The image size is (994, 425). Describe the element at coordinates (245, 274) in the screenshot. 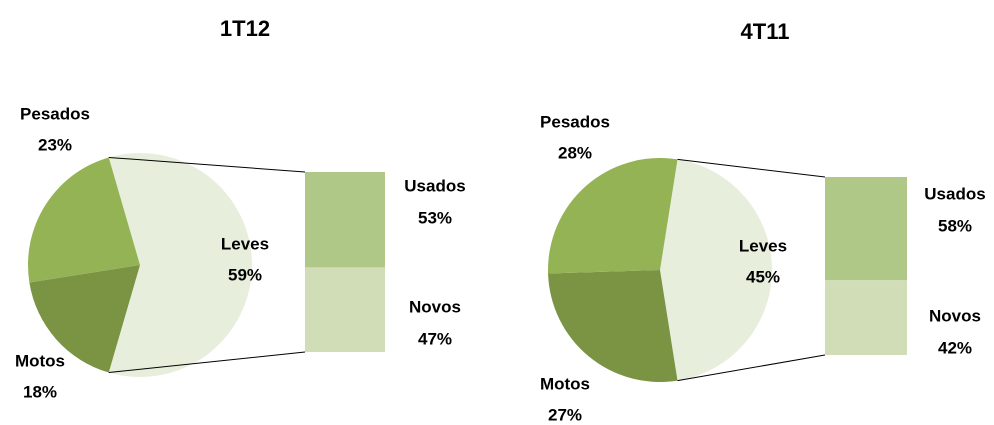

I see `slice-value: 59%` at that location.